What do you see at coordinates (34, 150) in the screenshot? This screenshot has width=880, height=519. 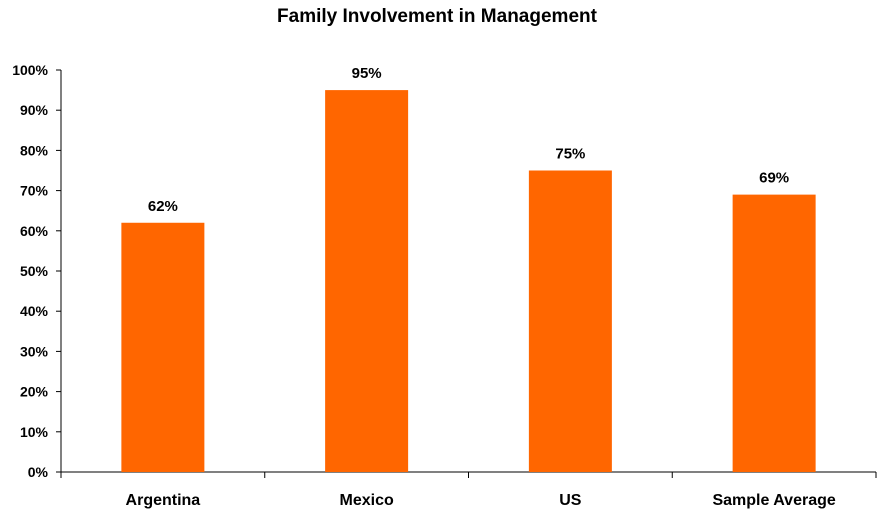 I see `y-tick-label: 80%` at bounding box center [34, 150].